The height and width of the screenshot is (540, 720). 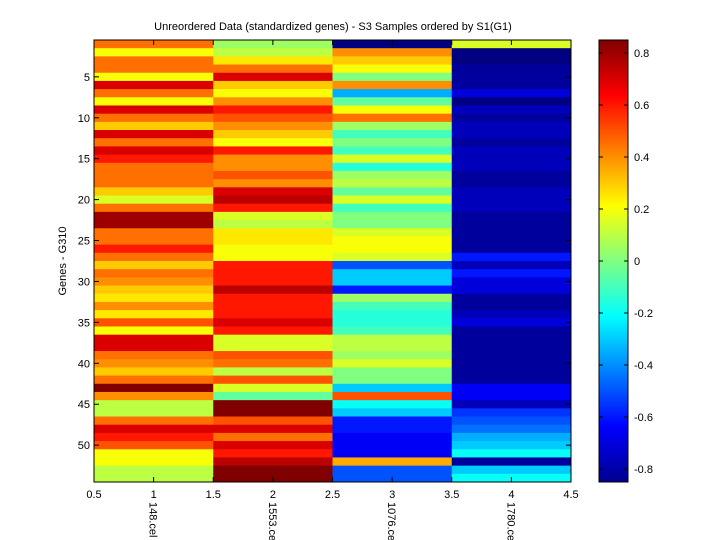 What do you see at coordinates (570, 495) in the screenshot?
I see `x-tick-label: 4.5` at bounding box center [570, 495].